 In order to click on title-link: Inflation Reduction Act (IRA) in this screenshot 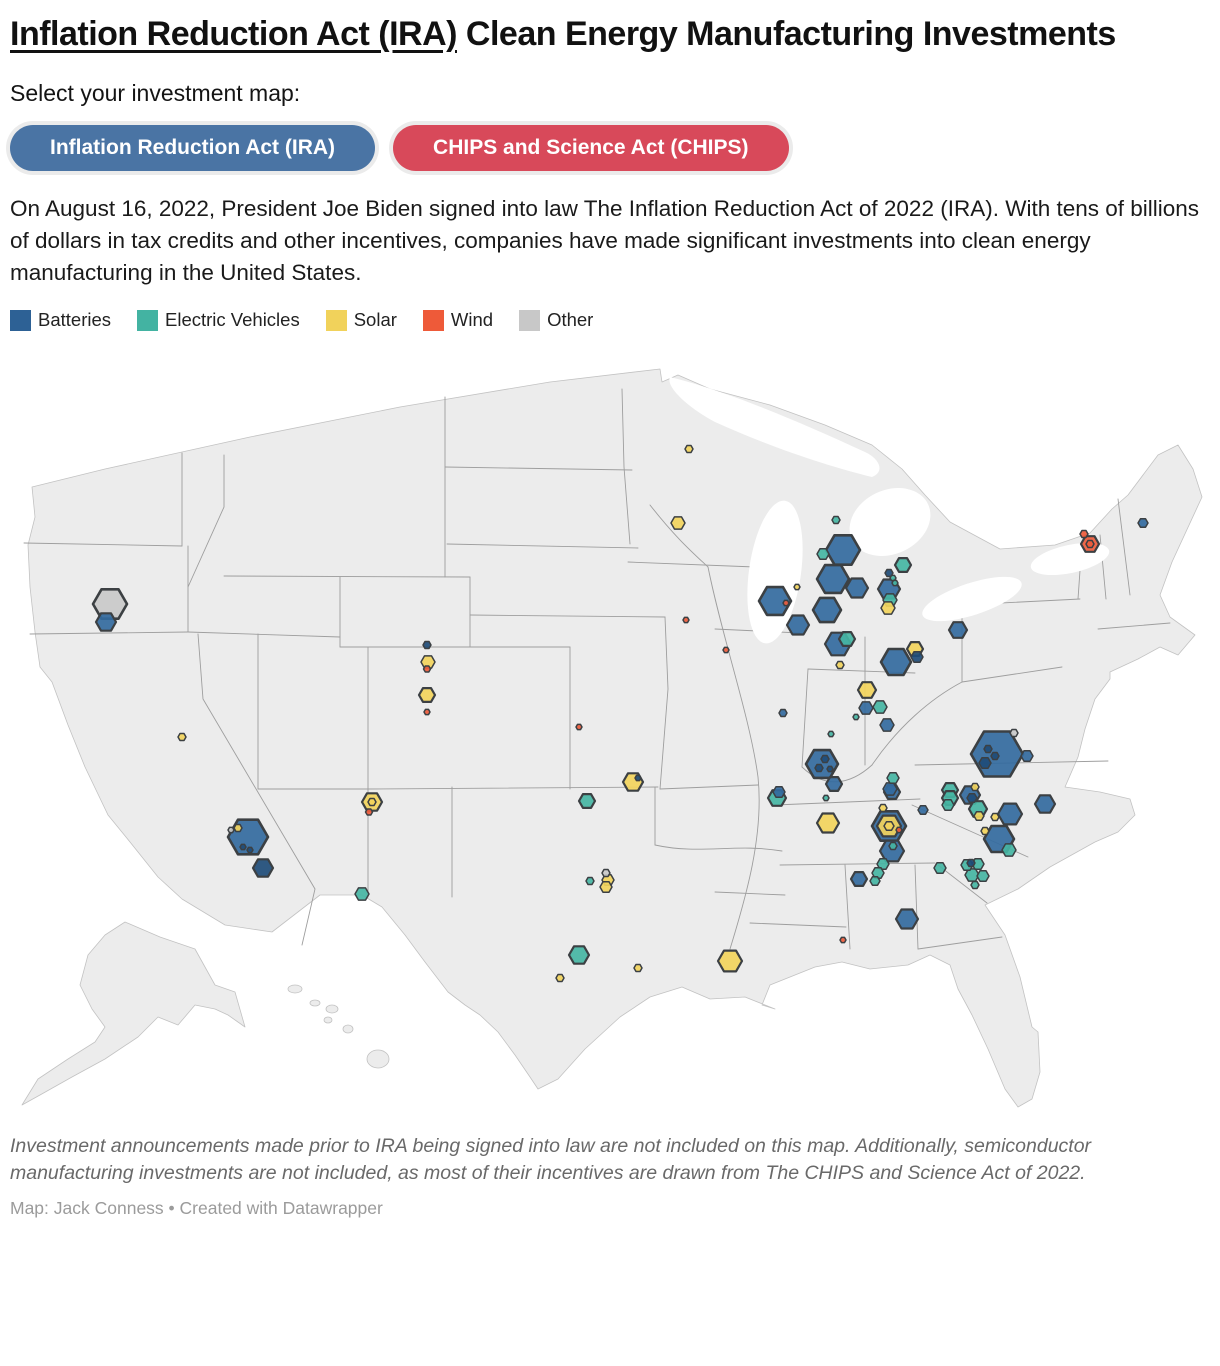, I will do `click(233, 34)`.